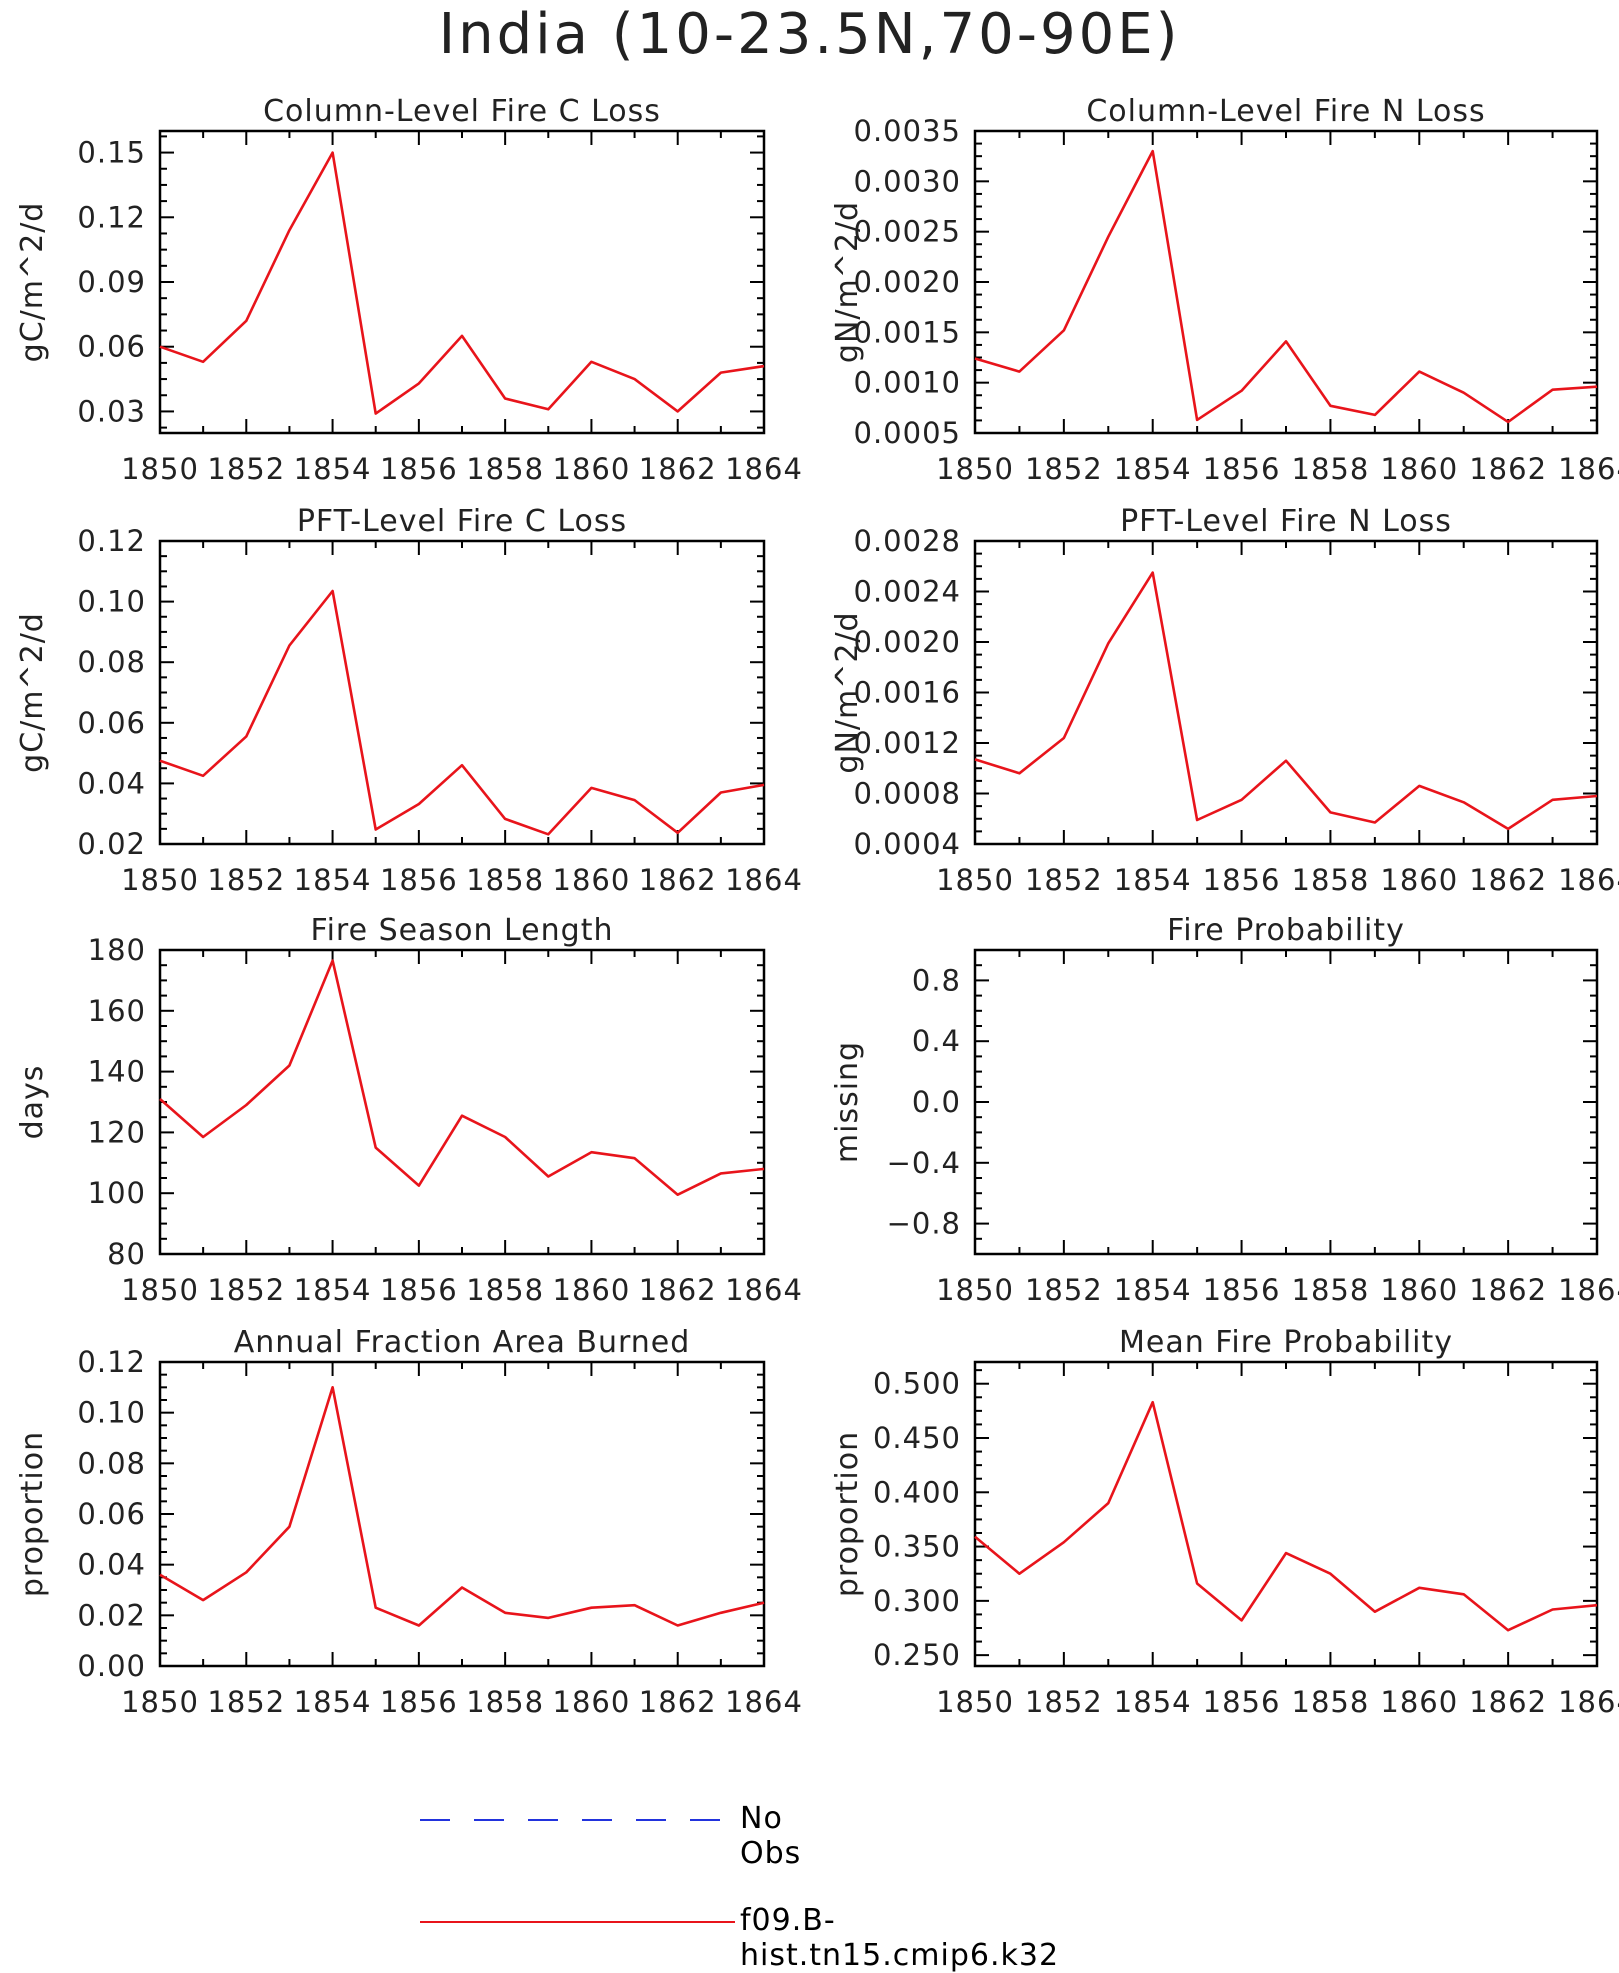 The height and width of the screenshot is (1973, 1619). Describe the element at coordinates (1286, 521) in the screenshot. I see `panel-title: PFT-Level Fire N Loss` at that location.